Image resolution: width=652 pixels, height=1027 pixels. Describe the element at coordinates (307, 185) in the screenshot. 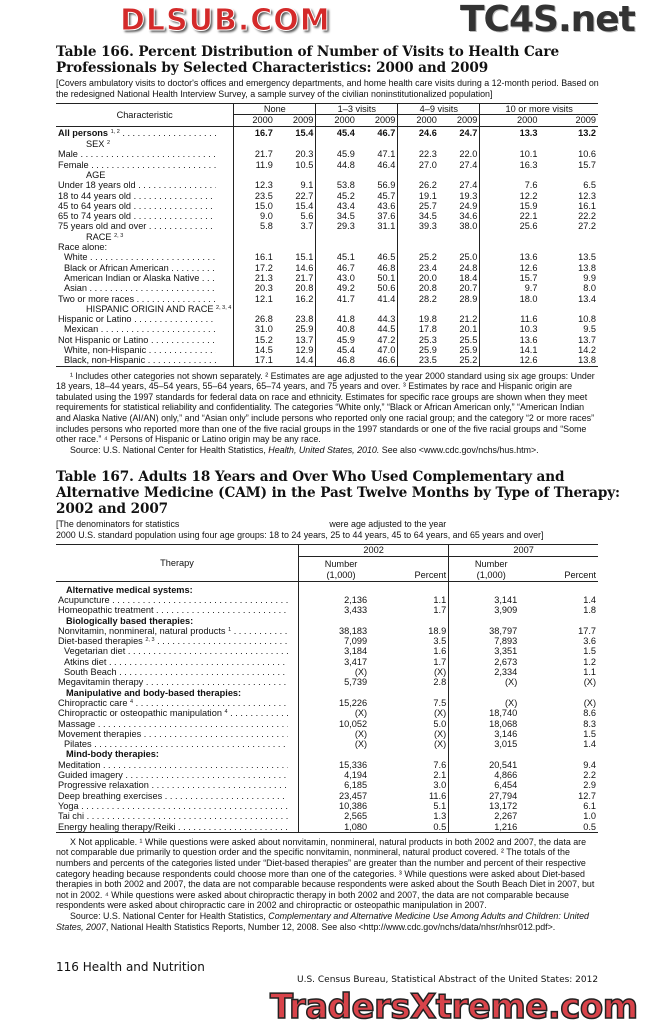

I see `value: 9.1` at that location.